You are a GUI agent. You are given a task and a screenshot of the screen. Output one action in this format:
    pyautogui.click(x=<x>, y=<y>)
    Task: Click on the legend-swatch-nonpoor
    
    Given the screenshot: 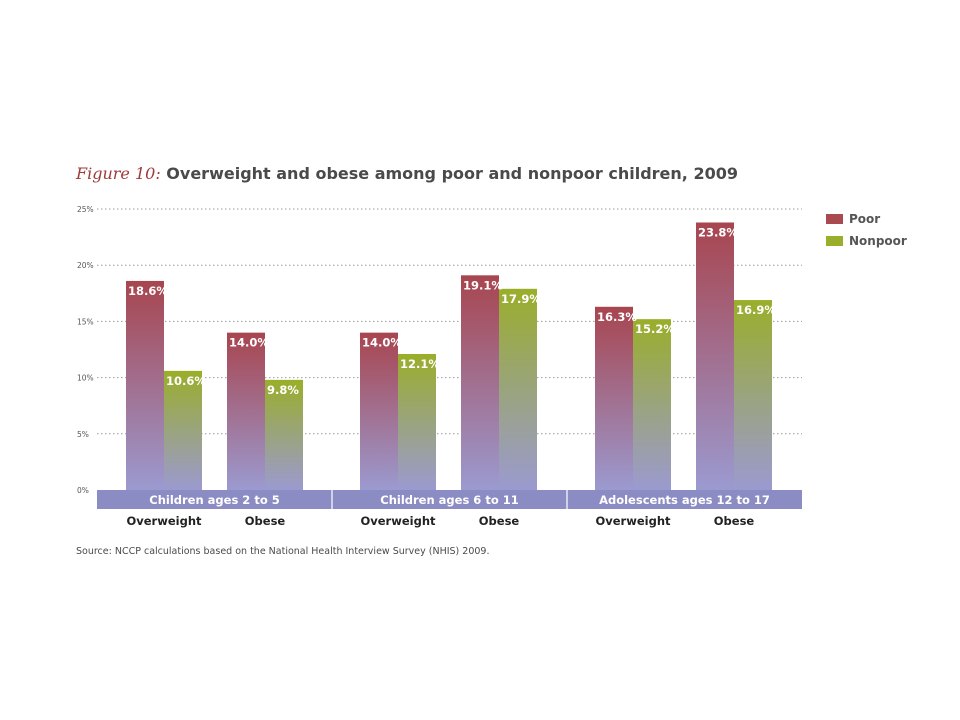 What is the action you would take?
    pyautogui.click(x=834, y=241)
    